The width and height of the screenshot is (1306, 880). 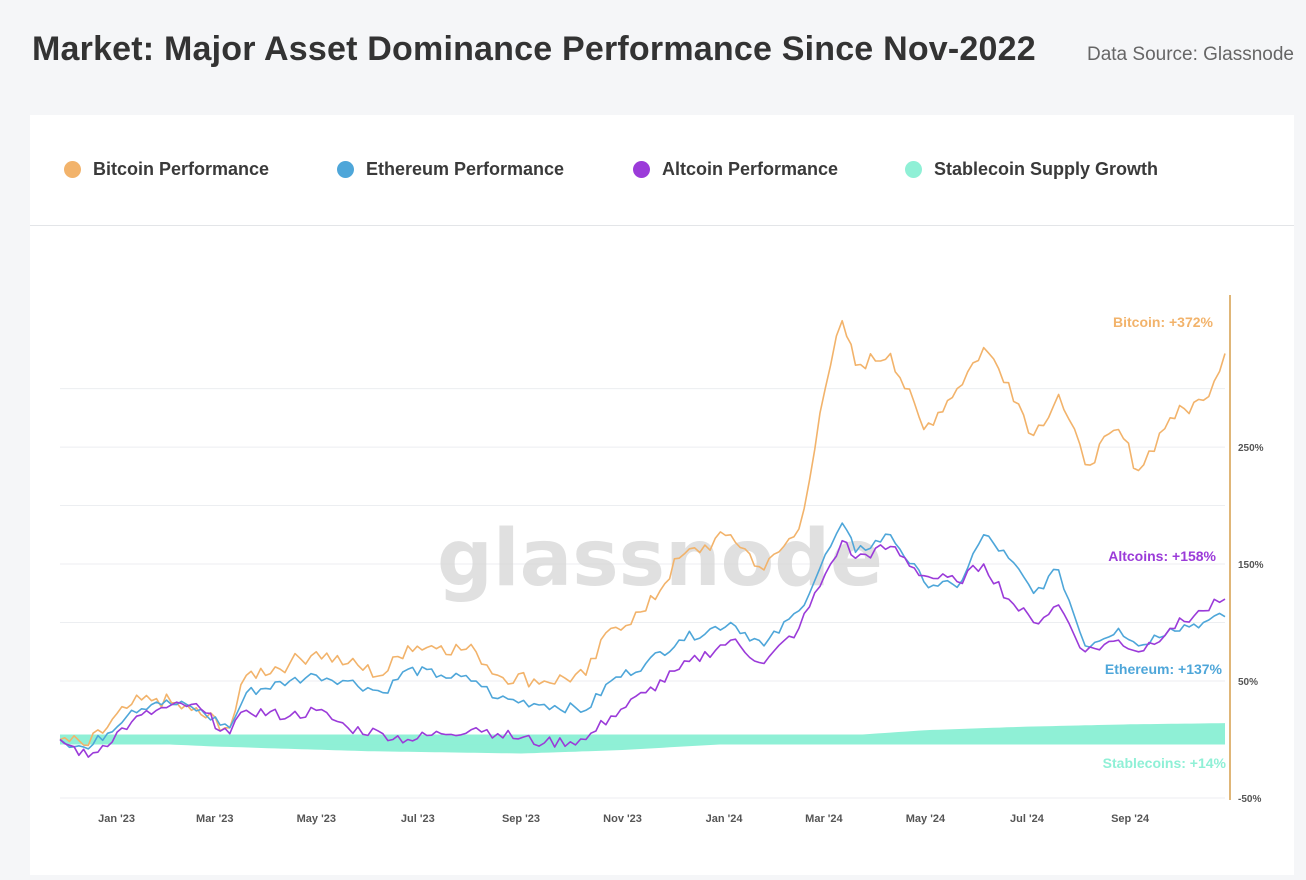 What do you see at coordinates (1251, 448) in the screenshot?
I see `y-tick-label: 250%` at bounding box center [1251, 448].